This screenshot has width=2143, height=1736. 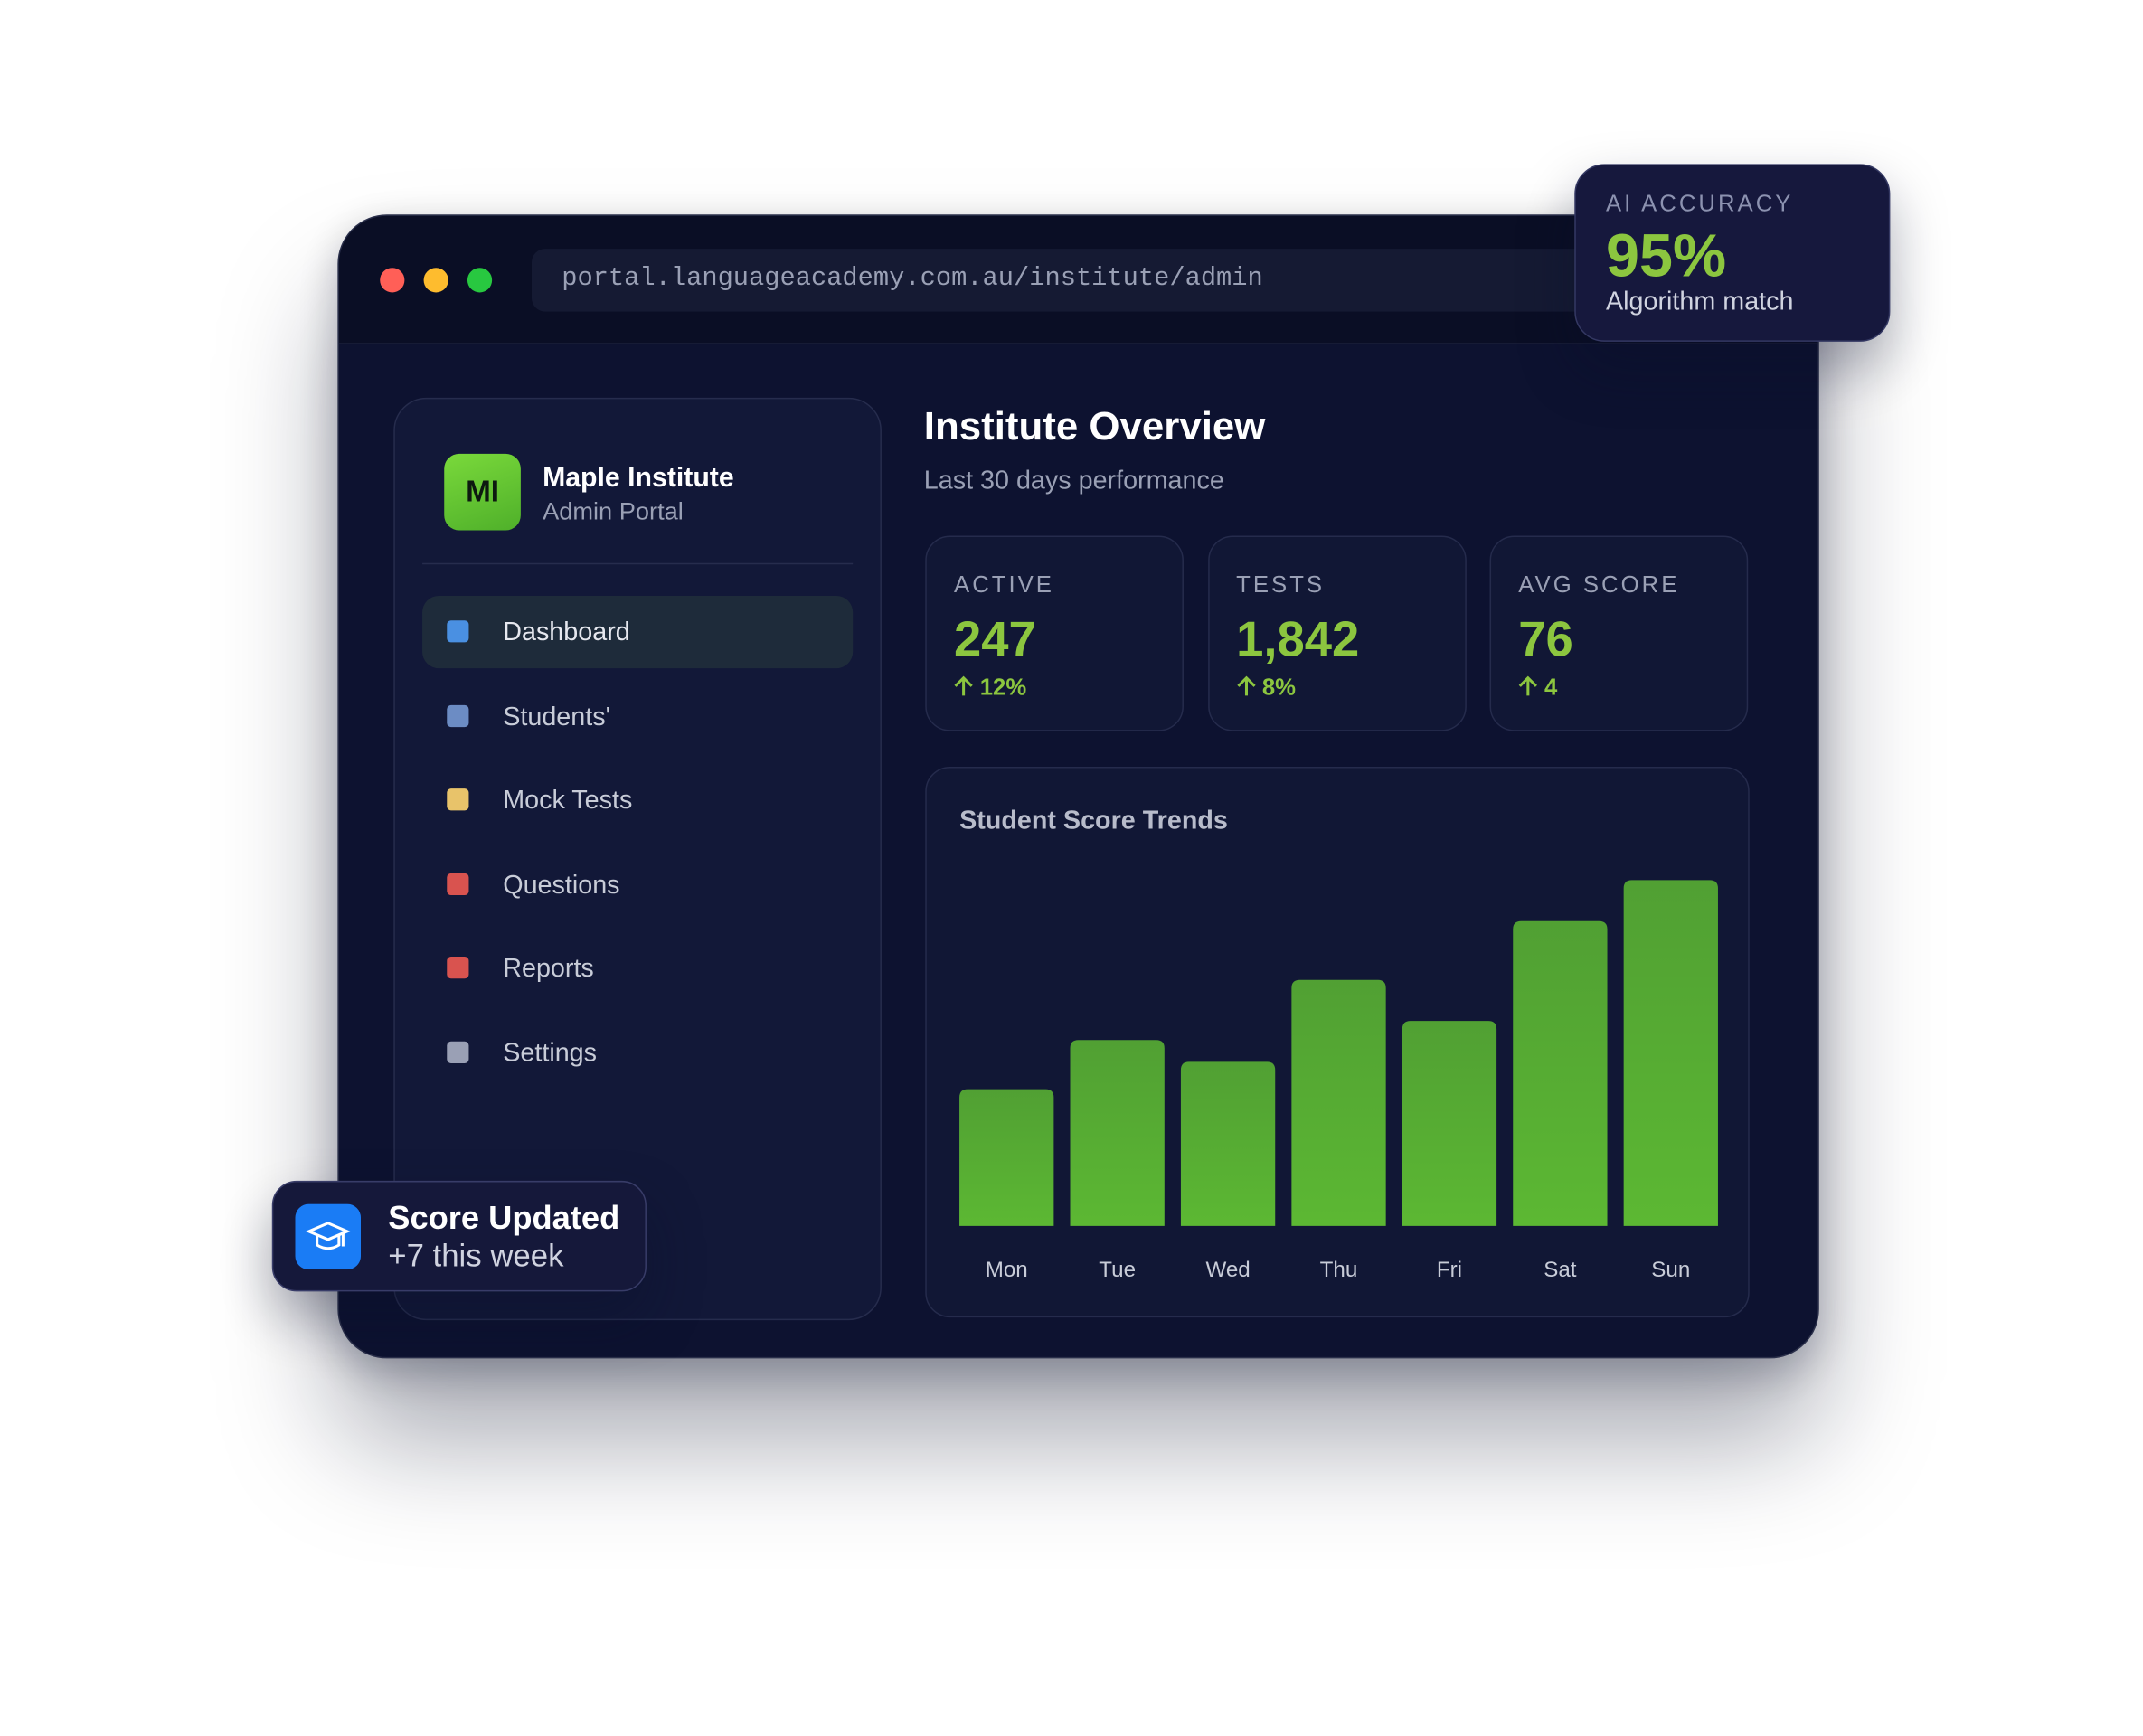 What do you see at coordinates (1093, 822) in the screenshot?
I see `chart-title: Student Score Trends` at bounding box center [1093, 822].